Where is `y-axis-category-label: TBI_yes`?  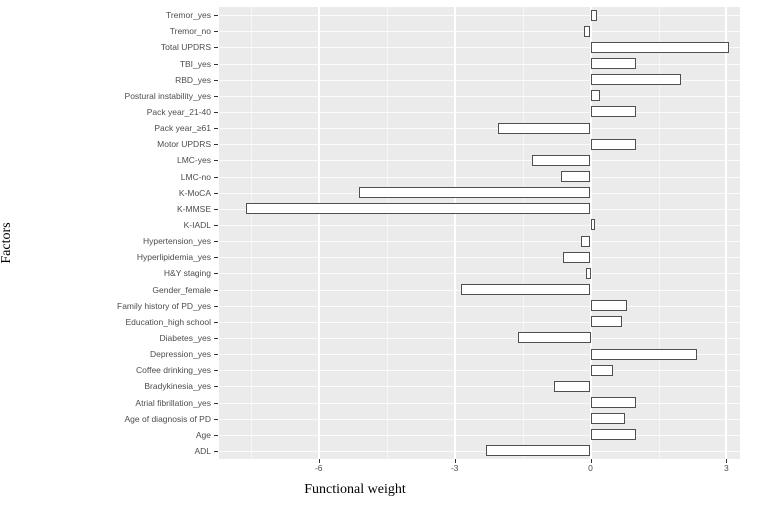
y-axis-category-label: TBI_yes is located at coordinates (195, 63).